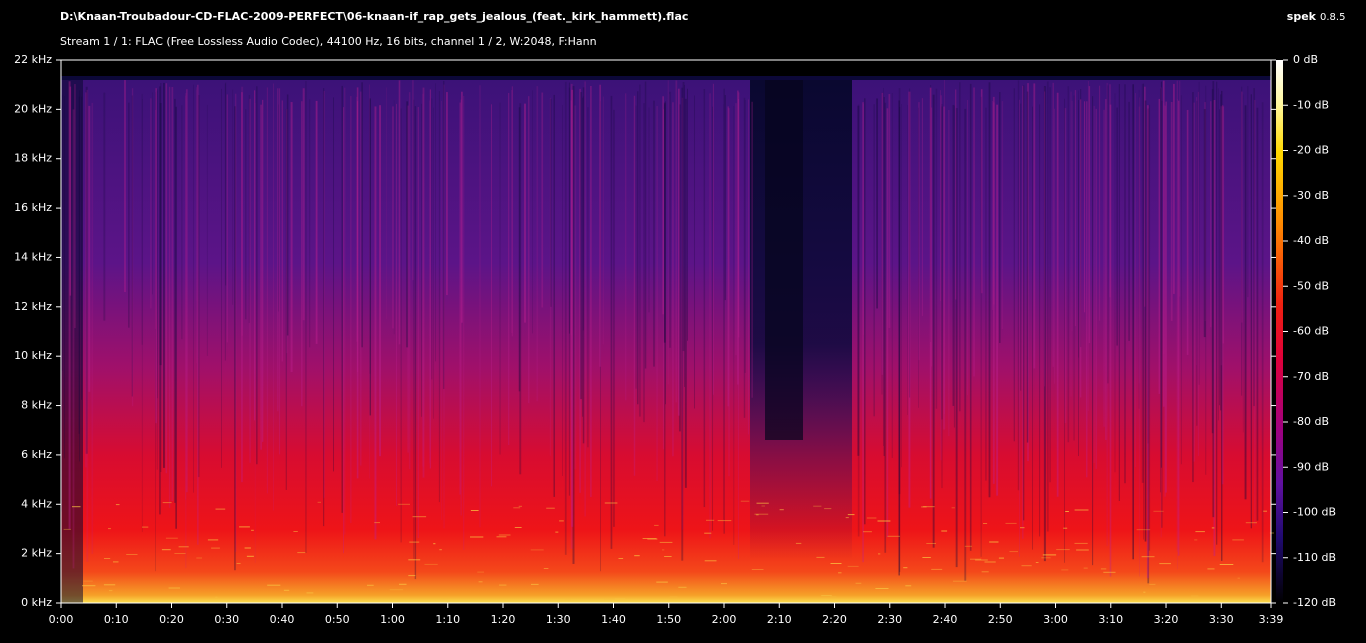  I want to click on colorbar-tick-label: -120 dB, so click(1314, 602).